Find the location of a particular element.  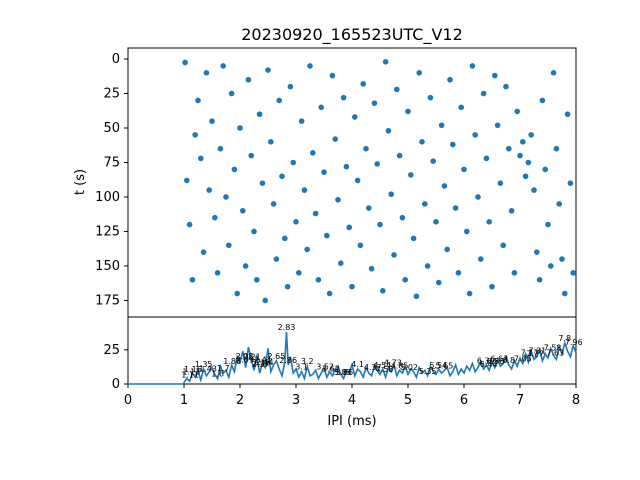

histogram-peak-label: 3.86 is located at coordinates (344, 372).